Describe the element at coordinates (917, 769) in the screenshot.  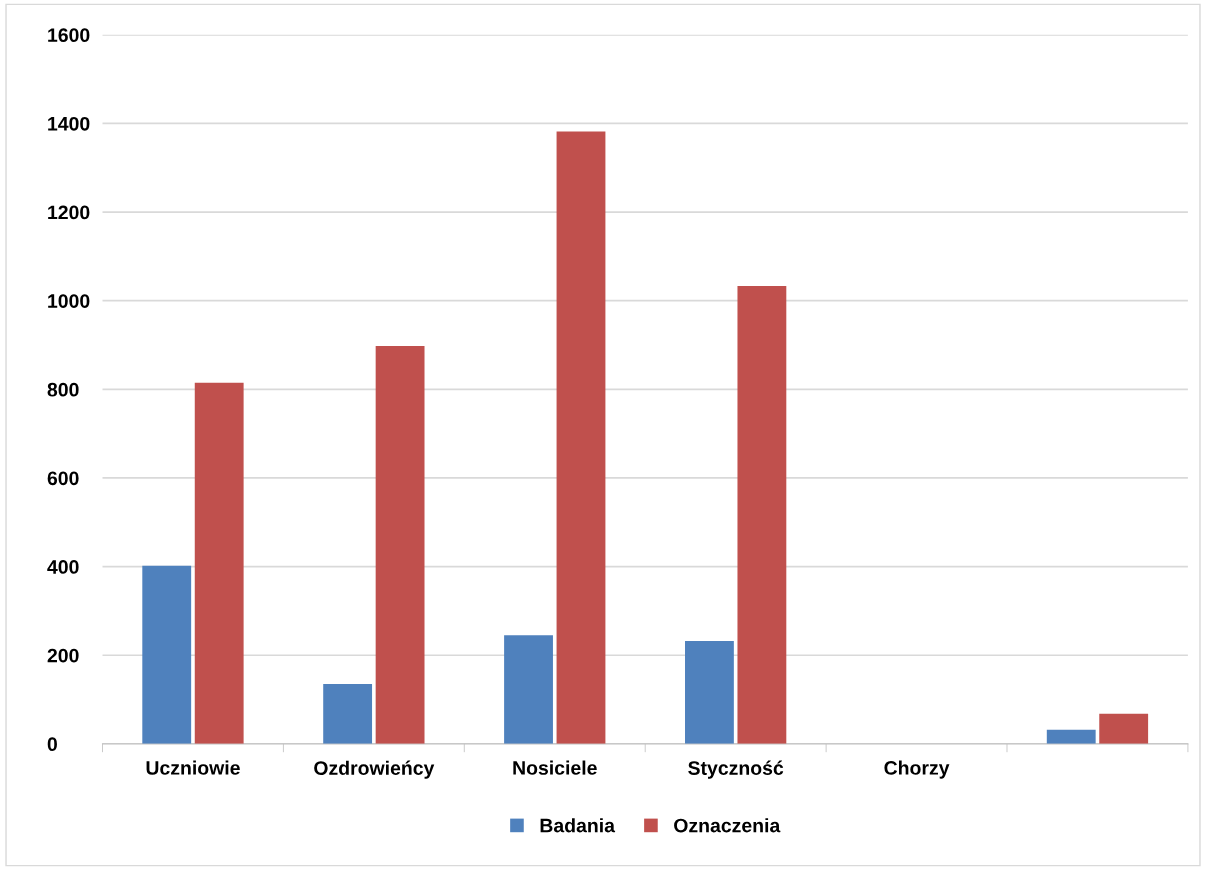
I see `x-tick-label: Chorzy` at that location.